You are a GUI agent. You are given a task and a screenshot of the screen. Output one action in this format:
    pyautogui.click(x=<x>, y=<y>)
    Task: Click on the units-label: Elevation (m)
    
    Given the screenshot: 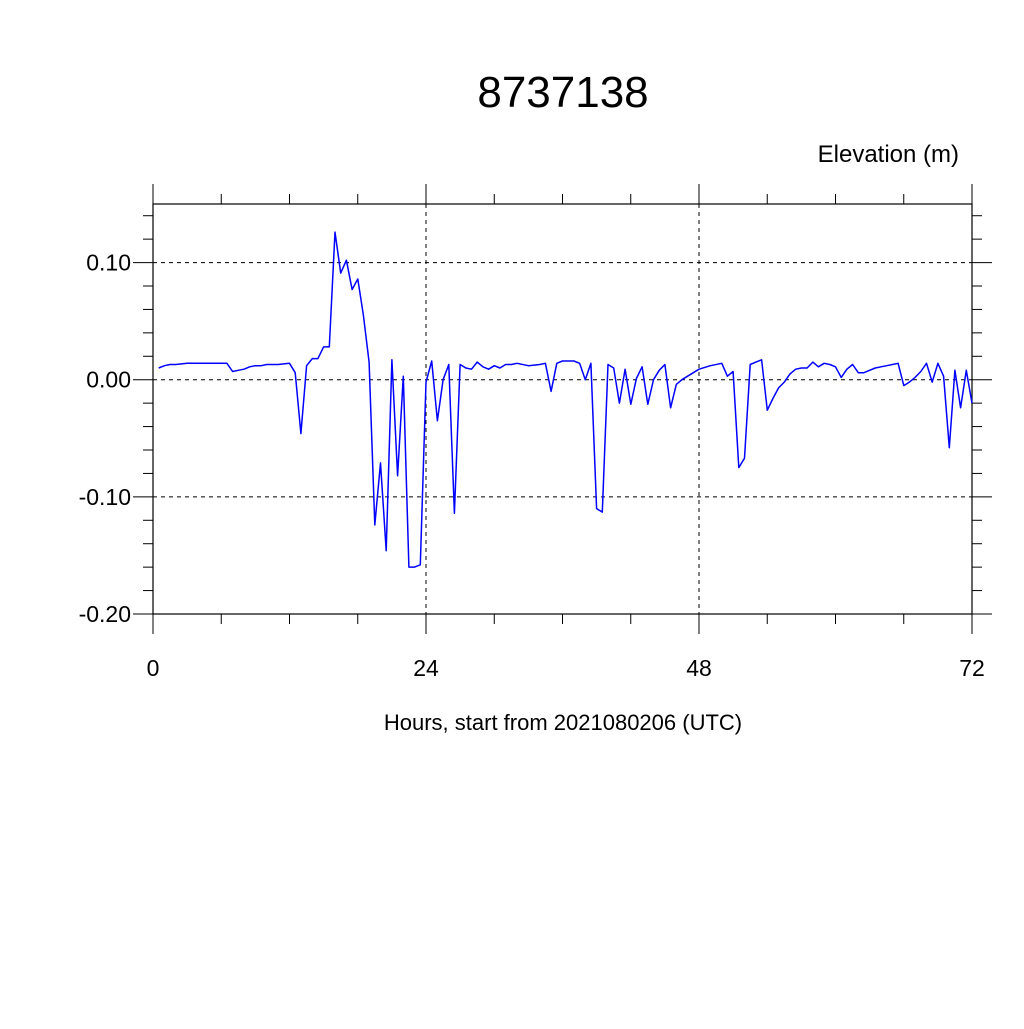 What is the action you would take?
    pyautogui.click(x=888, y=154)
    